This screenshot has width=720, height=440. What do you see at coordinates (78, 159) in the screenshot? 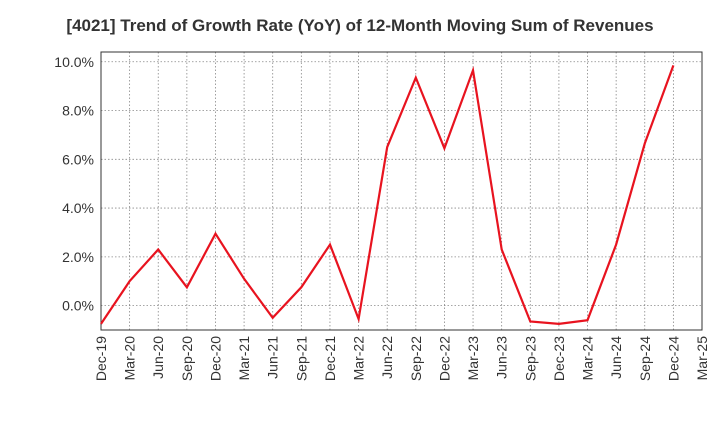
I see `y-tick-label: 6.0%` at bounding box center [78, 159].